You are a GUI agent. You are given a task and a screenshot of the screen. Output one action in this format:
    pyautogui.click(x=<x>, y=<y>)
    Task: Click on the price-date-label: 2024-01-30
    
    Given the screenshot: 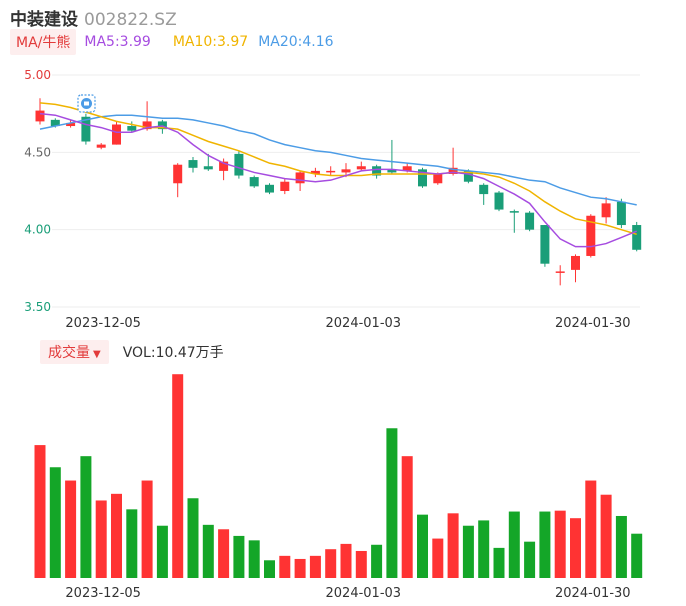 What is the action you would take?
    pyautogui.click(x=593, y=323)
    